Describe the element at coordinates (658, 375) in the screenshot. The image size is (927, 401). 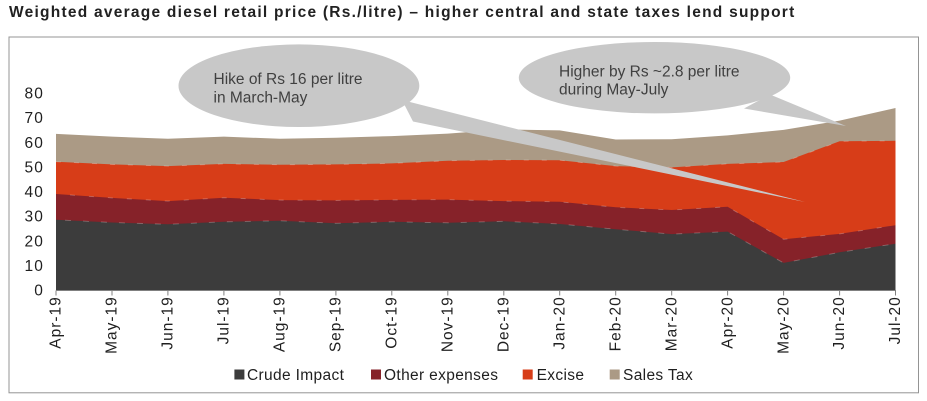
I see `svg-text: Sales Tax` at that location.